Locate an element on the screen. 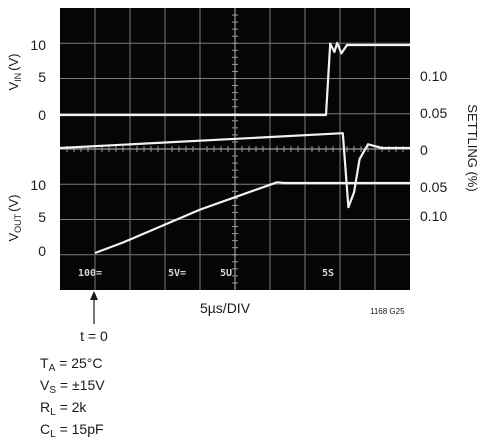 This screenshot has height=443, width=480. screen-readout: 100= is located at coordinates (90, 273).